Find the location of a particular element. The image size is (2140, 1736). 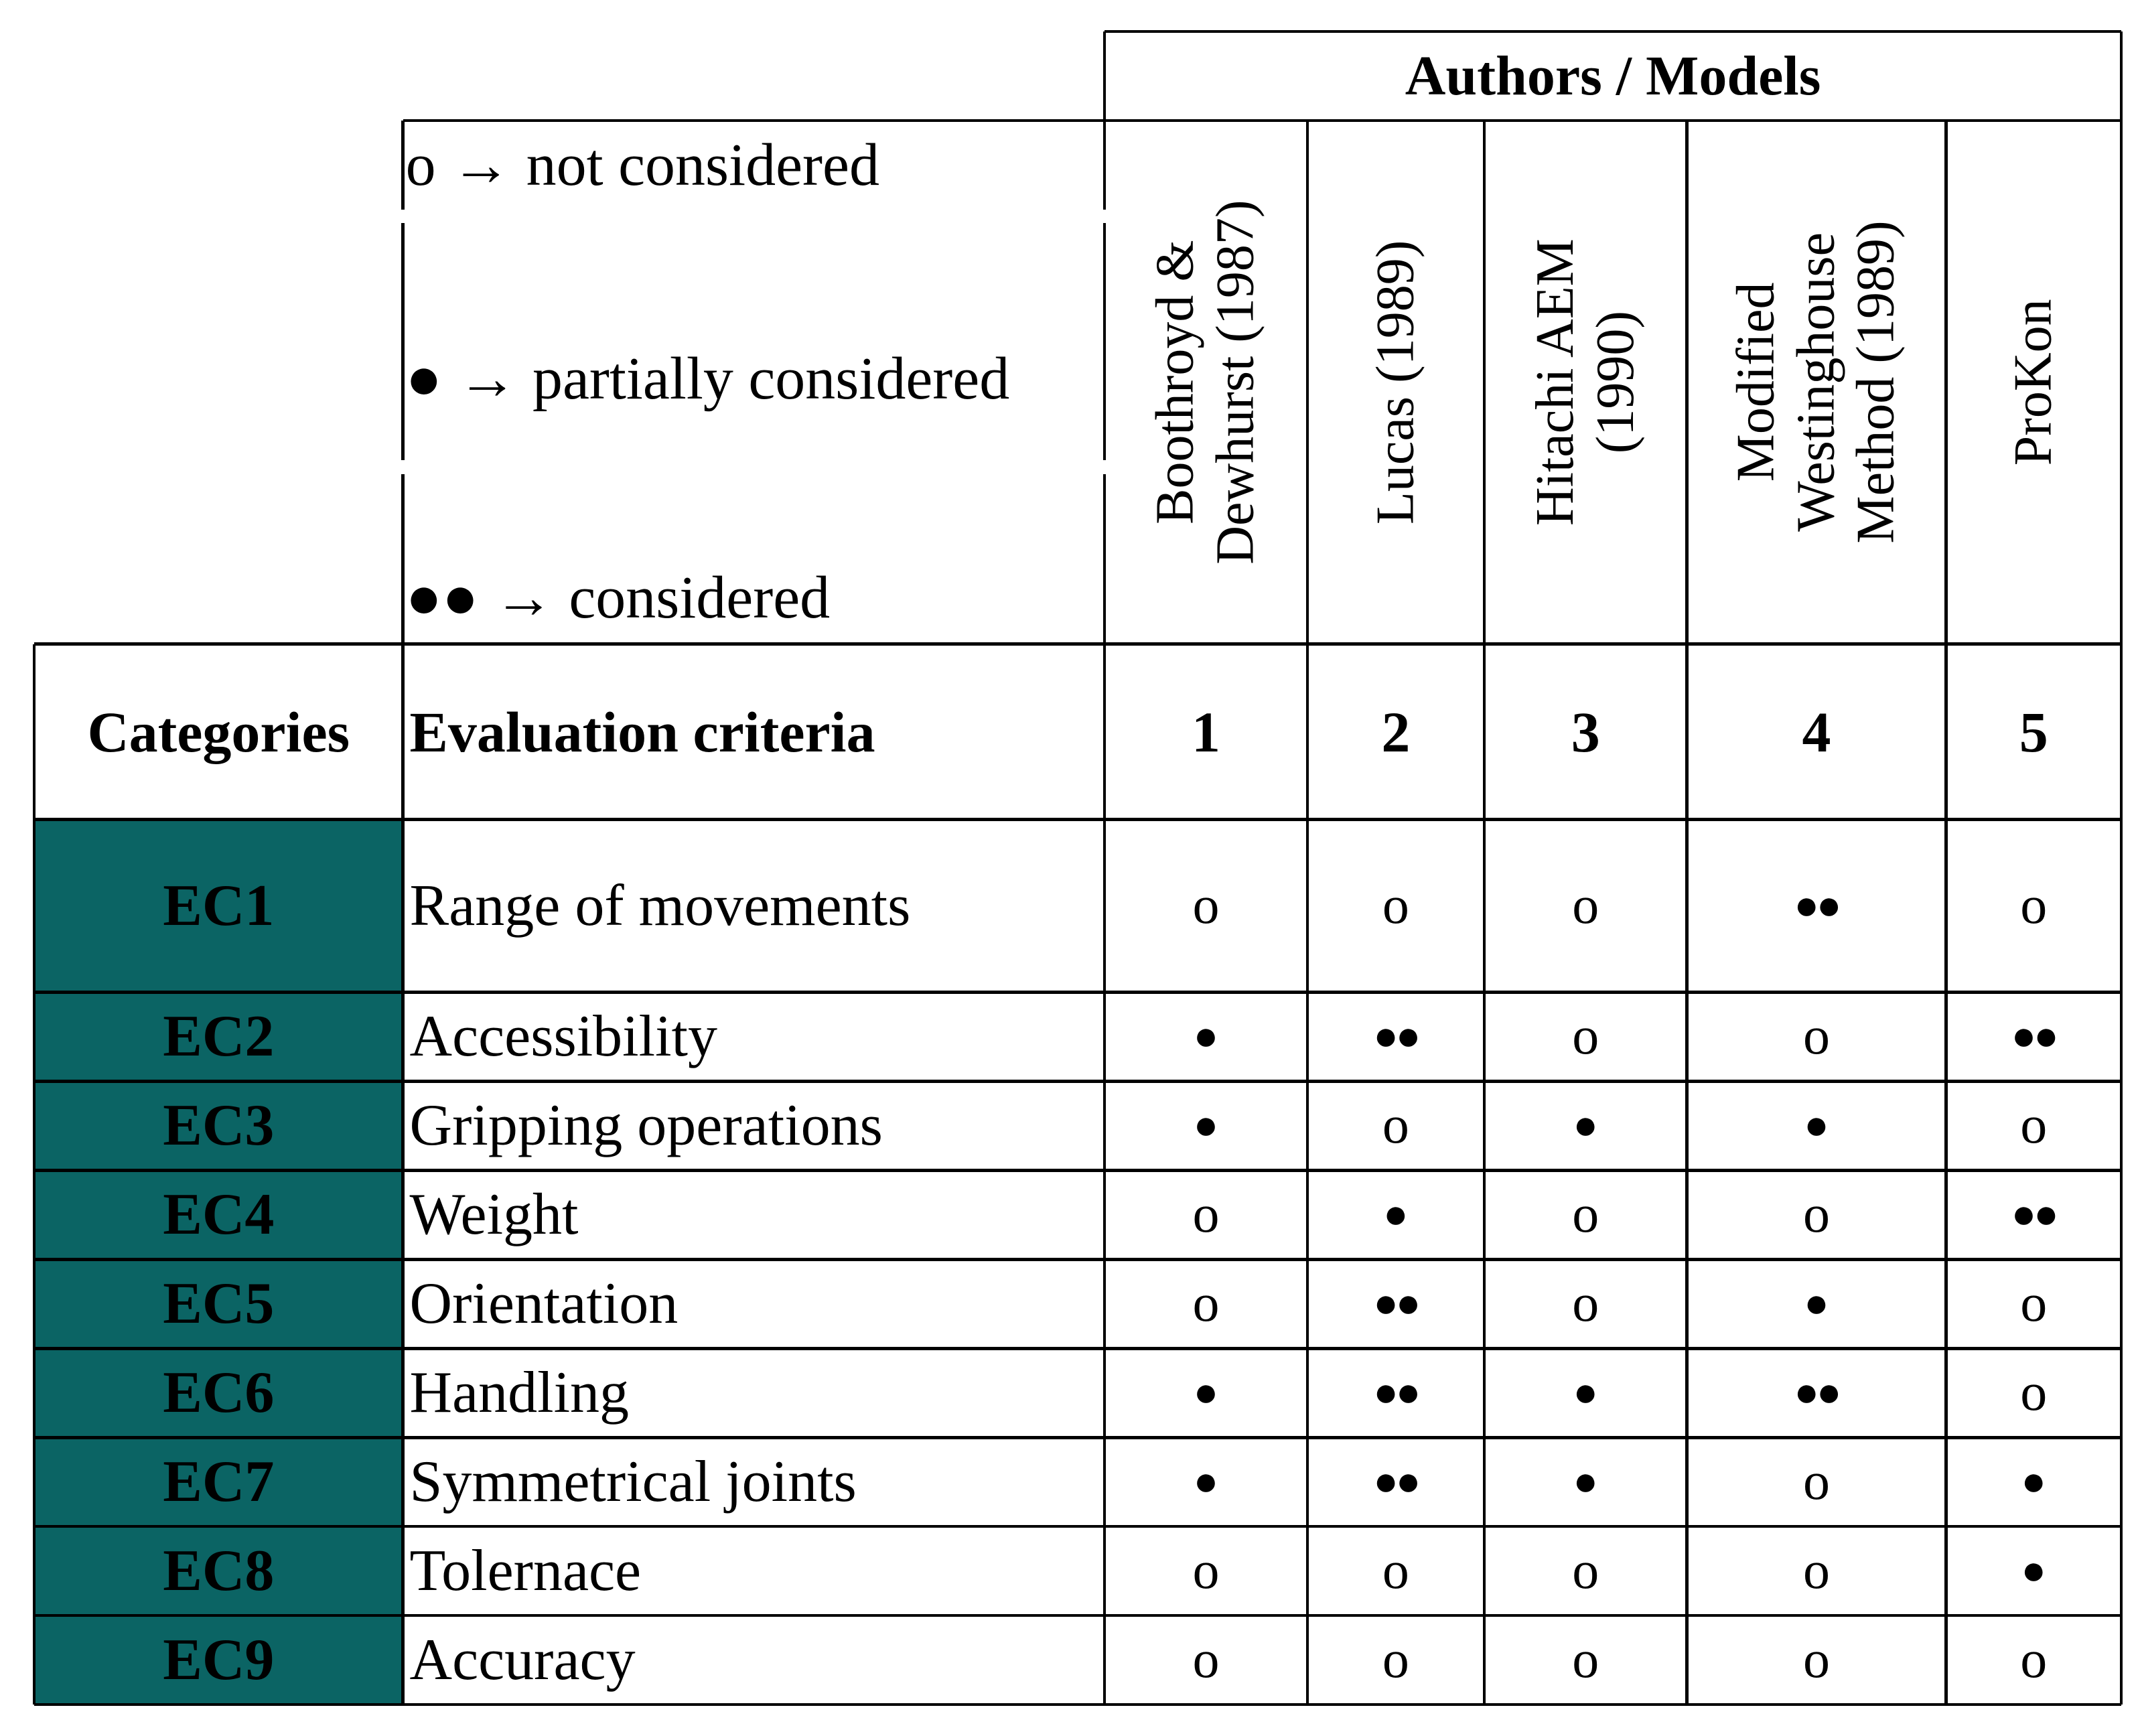

grid-line-right is located at coordinates (2121, 868).